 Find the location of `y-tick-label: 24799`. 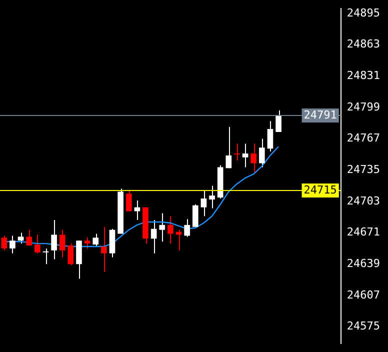

y-tick-label: 24799 is located at coordinates (363, 107).